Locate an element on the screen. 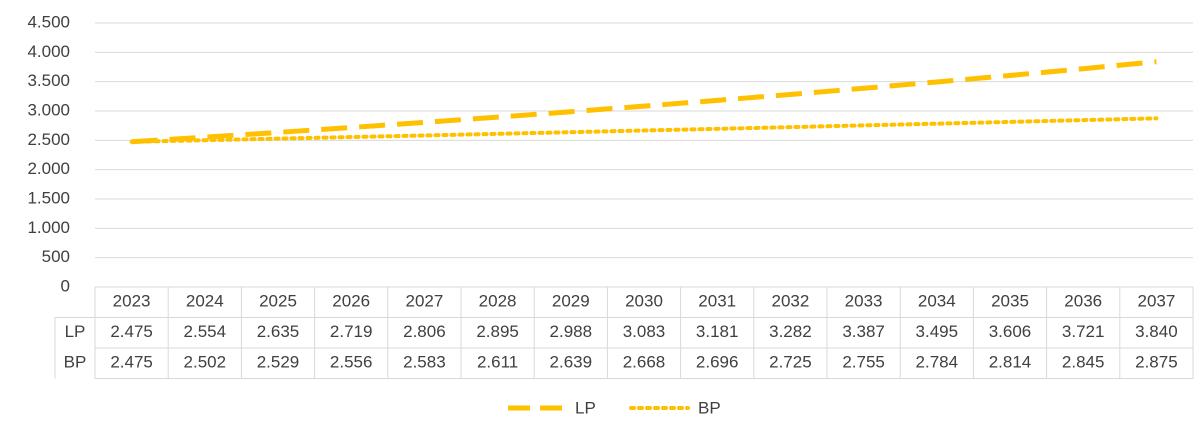 This screenshot has height=439, width=1194. data-label: 2.719 is located at coordinates (351, 331).